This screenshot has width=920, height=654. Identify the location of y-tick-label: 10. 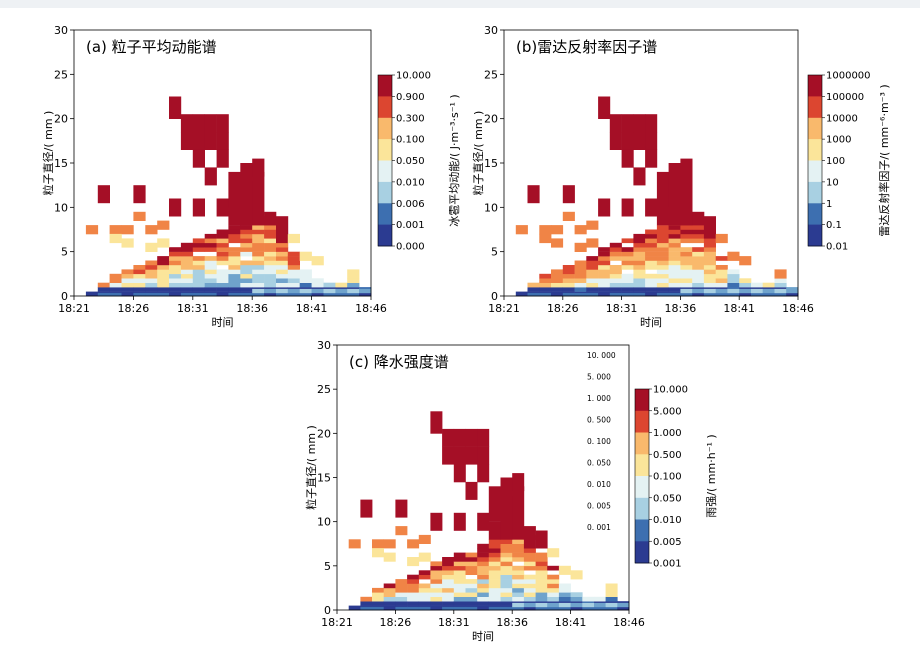
(61, 207).